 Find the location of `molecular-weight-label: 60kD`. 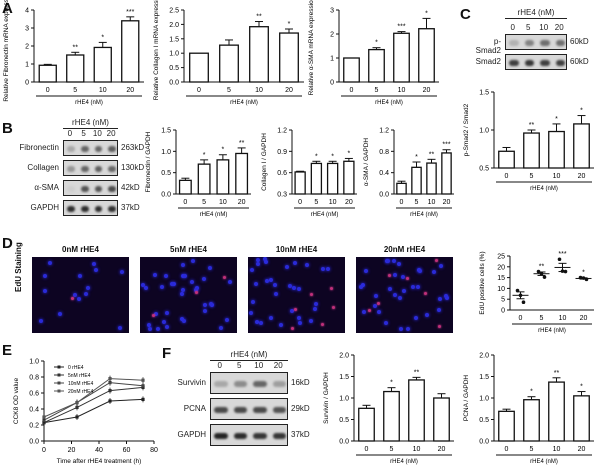

molecular-weight-label: 60kD is located at coordinates (579, 41).